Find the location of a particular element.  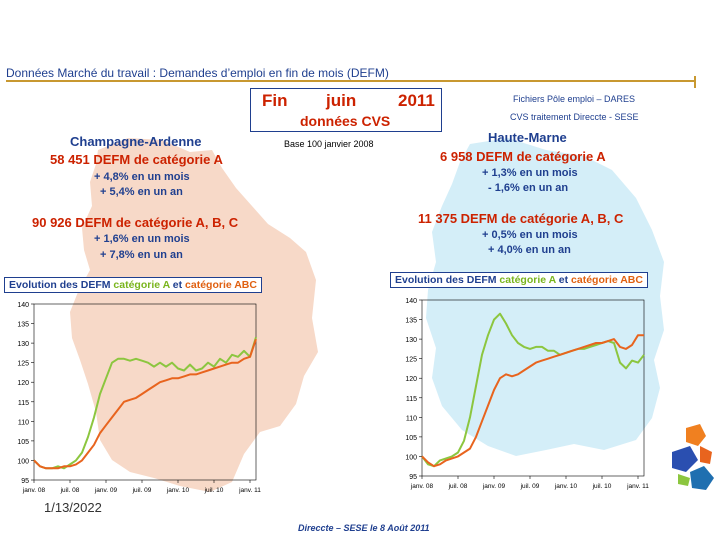

right-cat-a-total: 6 958 DEFM de catégorie A is located at coordinates (523, 156).